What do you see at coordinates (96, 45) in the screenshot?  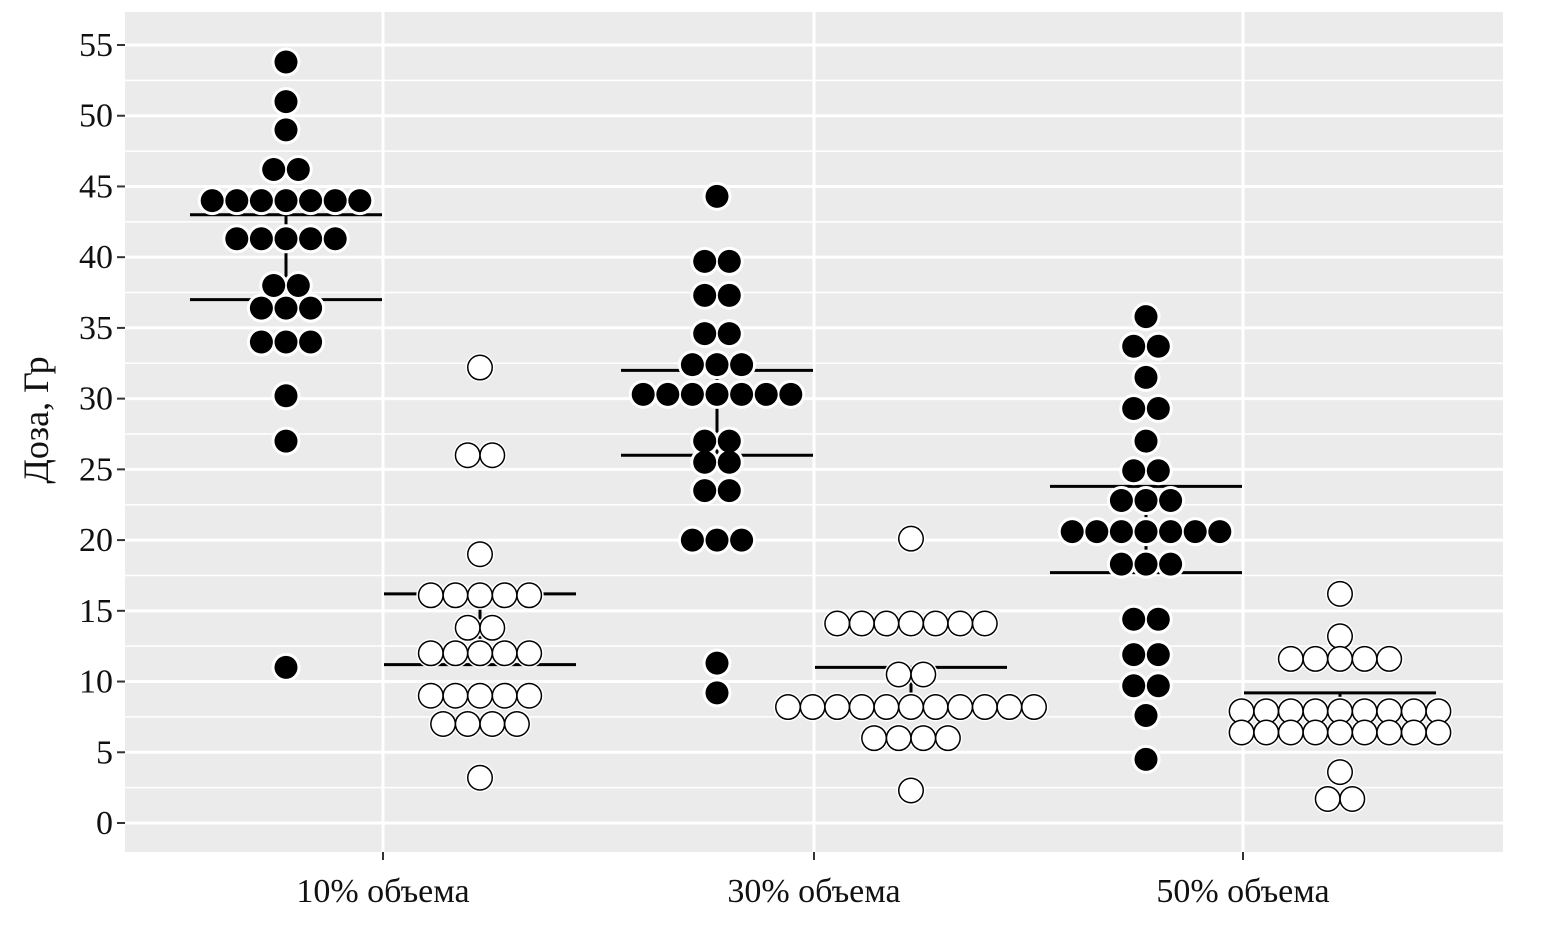 I see `y-tick-label: 55` at bounding box center [96, 45].